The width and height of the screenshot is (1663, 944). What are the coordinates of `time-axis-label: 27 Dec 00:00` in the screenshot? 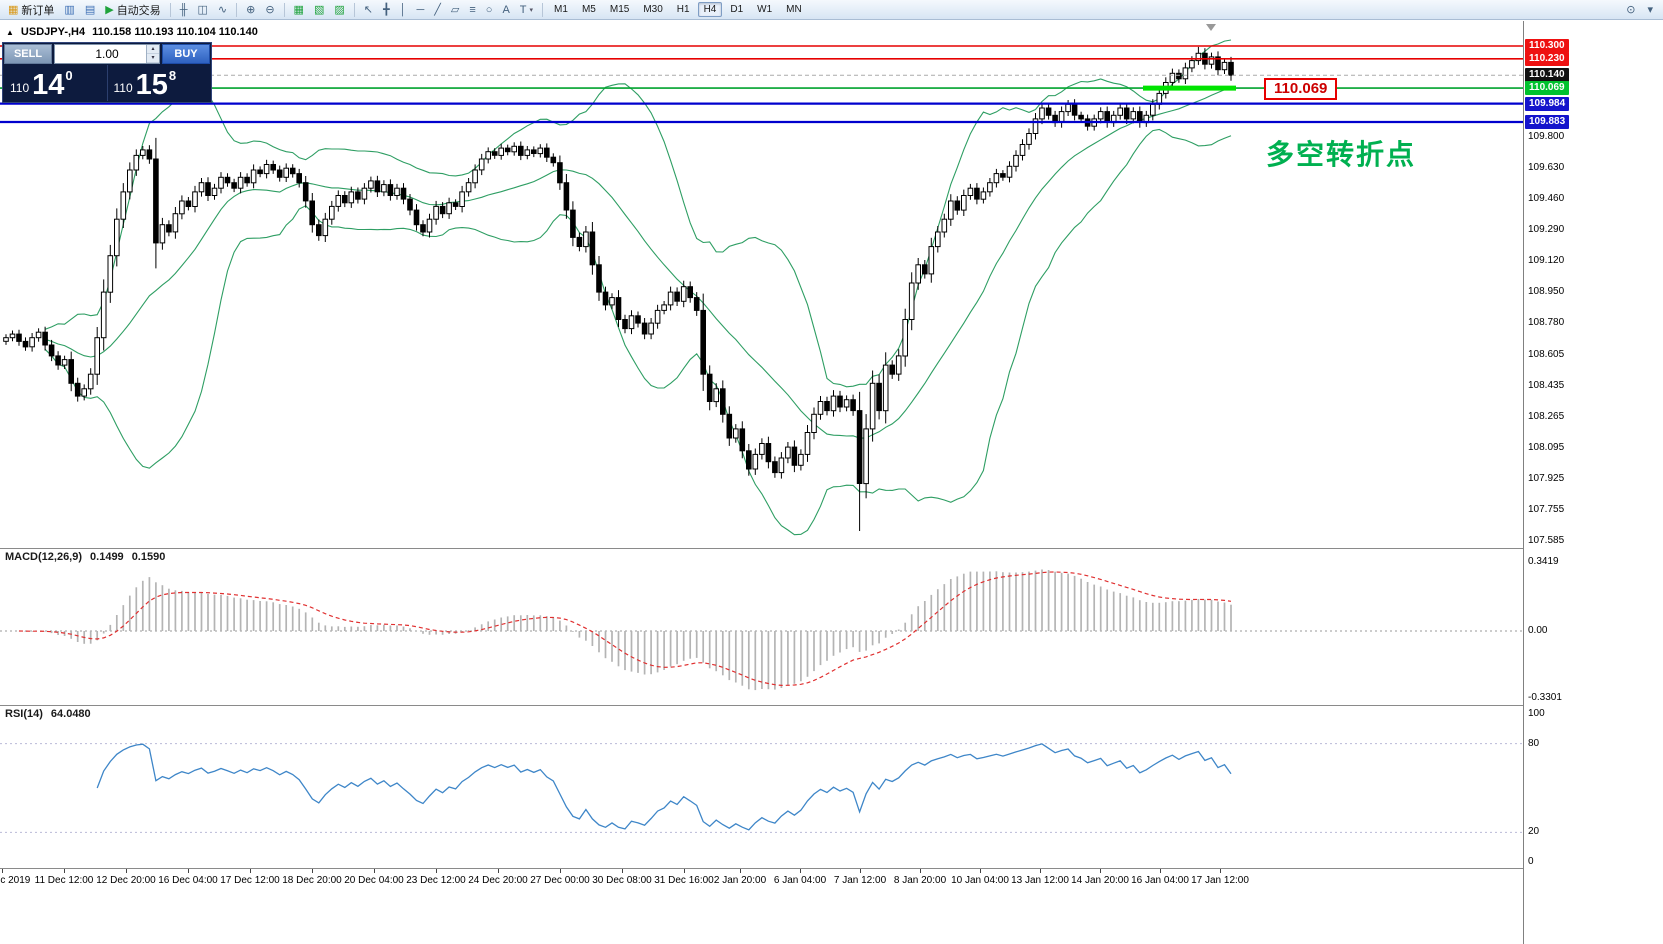 It's located at (560, 880).